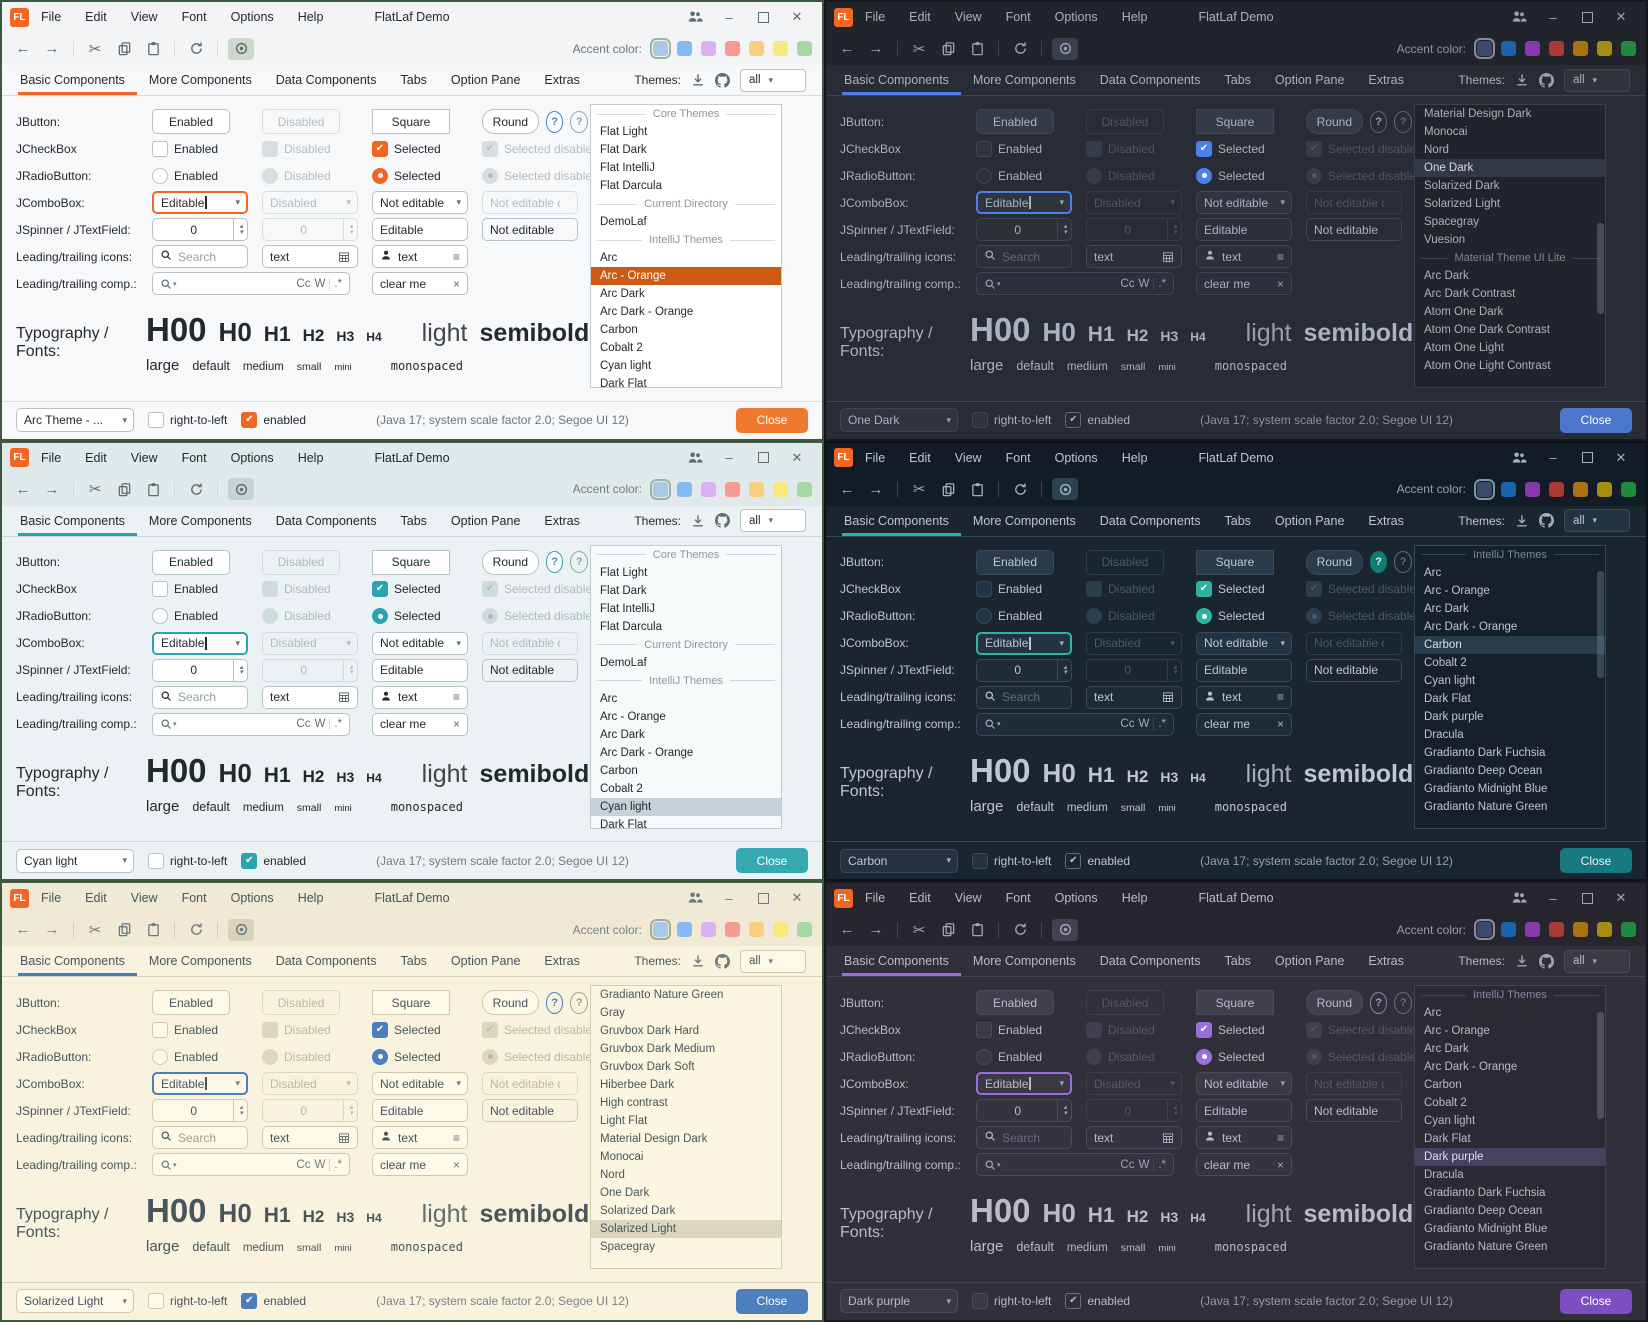 The width and height of the screenshot is (1648, 1322). What do you see at coordinates (948, 49) in the screenshot?
I see `copy-icon` at bounding box center [948, 49].